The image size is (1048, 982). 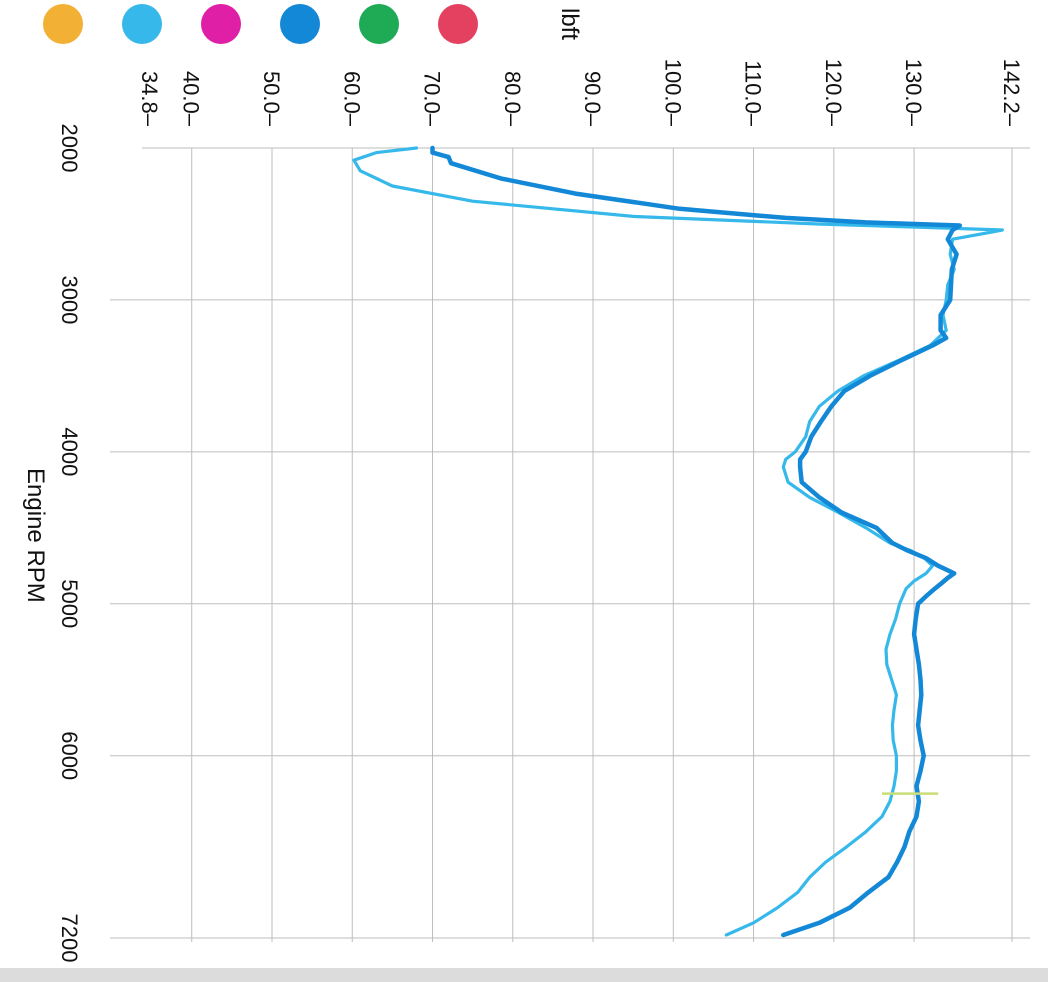 What do you see at coordinates (351, 99) in the screenshot?
I see `value-tick-label: 60.0–` at bounding box center [351, 99].